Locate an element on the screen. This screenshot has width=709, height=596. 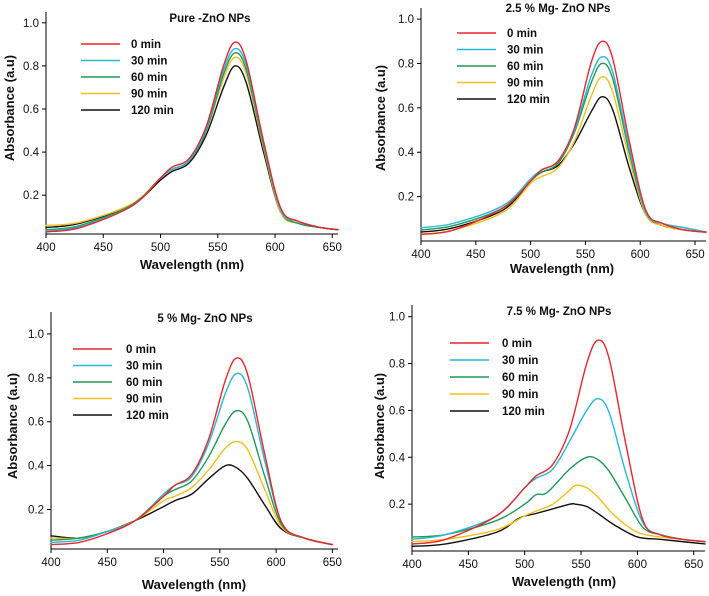
chart-title: 2.5 % Mg- ZnO NPs is located at coordinates (558, 9).